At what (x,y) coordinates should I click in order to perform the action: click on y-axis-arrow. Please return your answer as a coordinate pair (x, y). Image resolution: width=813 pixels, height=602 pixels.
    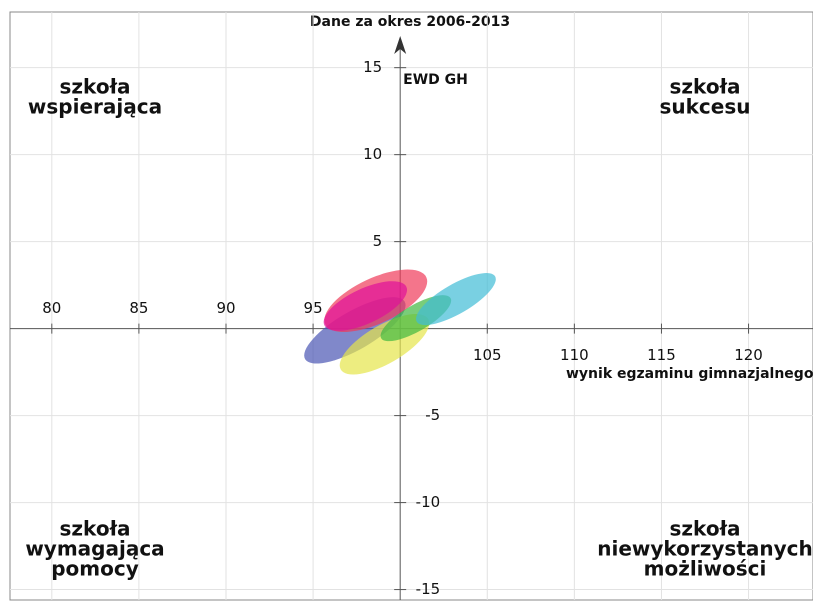
    Looking at the image, I should click on (400, 45).